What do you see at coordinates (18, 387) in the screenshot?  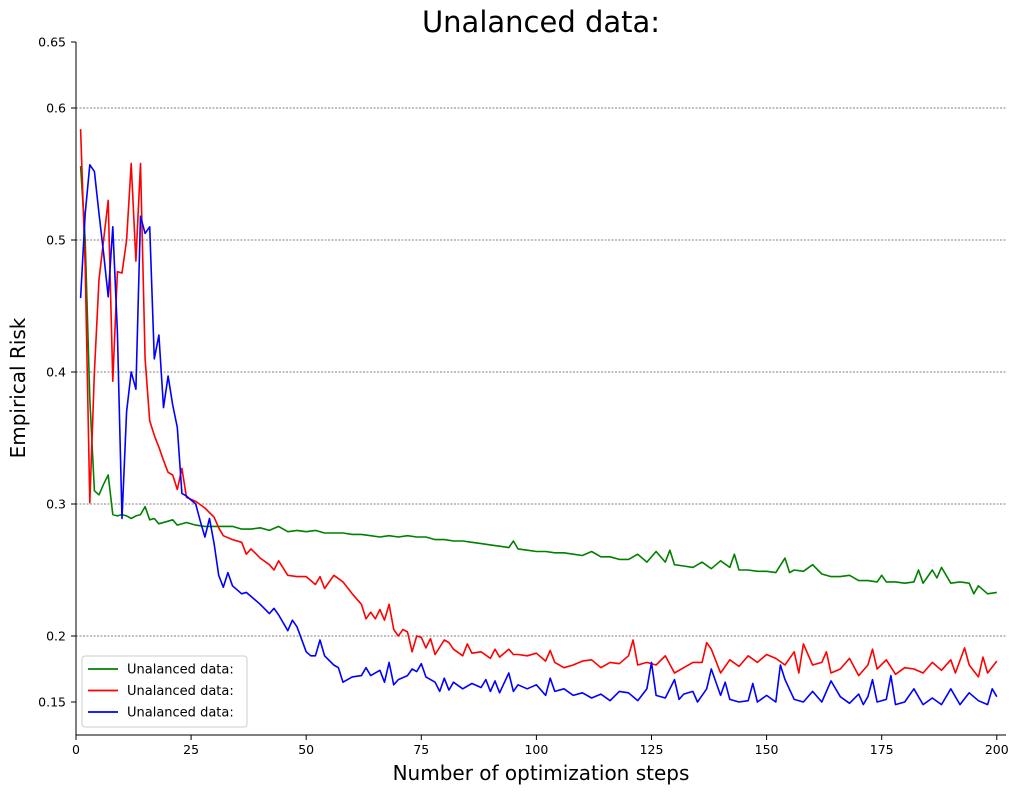 I see `y-axis-title: Empirical Risk` at bounding box center [18, 387].